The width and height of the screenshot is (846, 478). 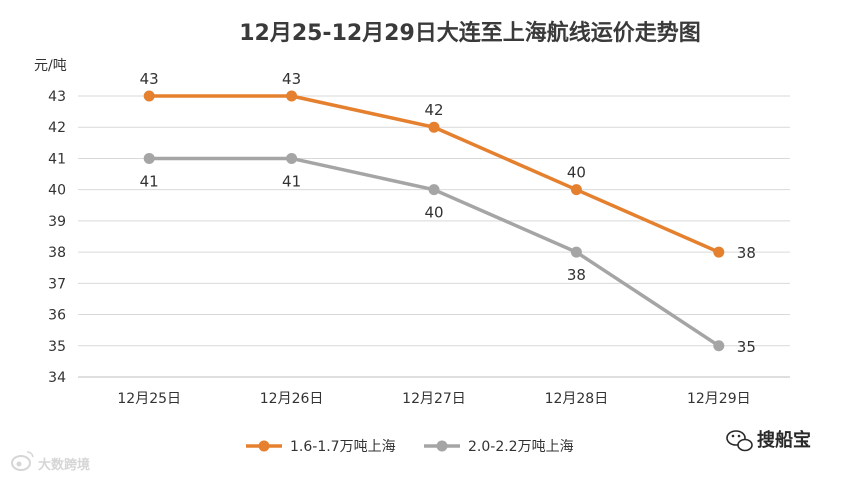 What do you see at coordinates (577, 399) in the screenshot?
I see `x-tick-label: 12月28日` at bounding box center [577, 399].